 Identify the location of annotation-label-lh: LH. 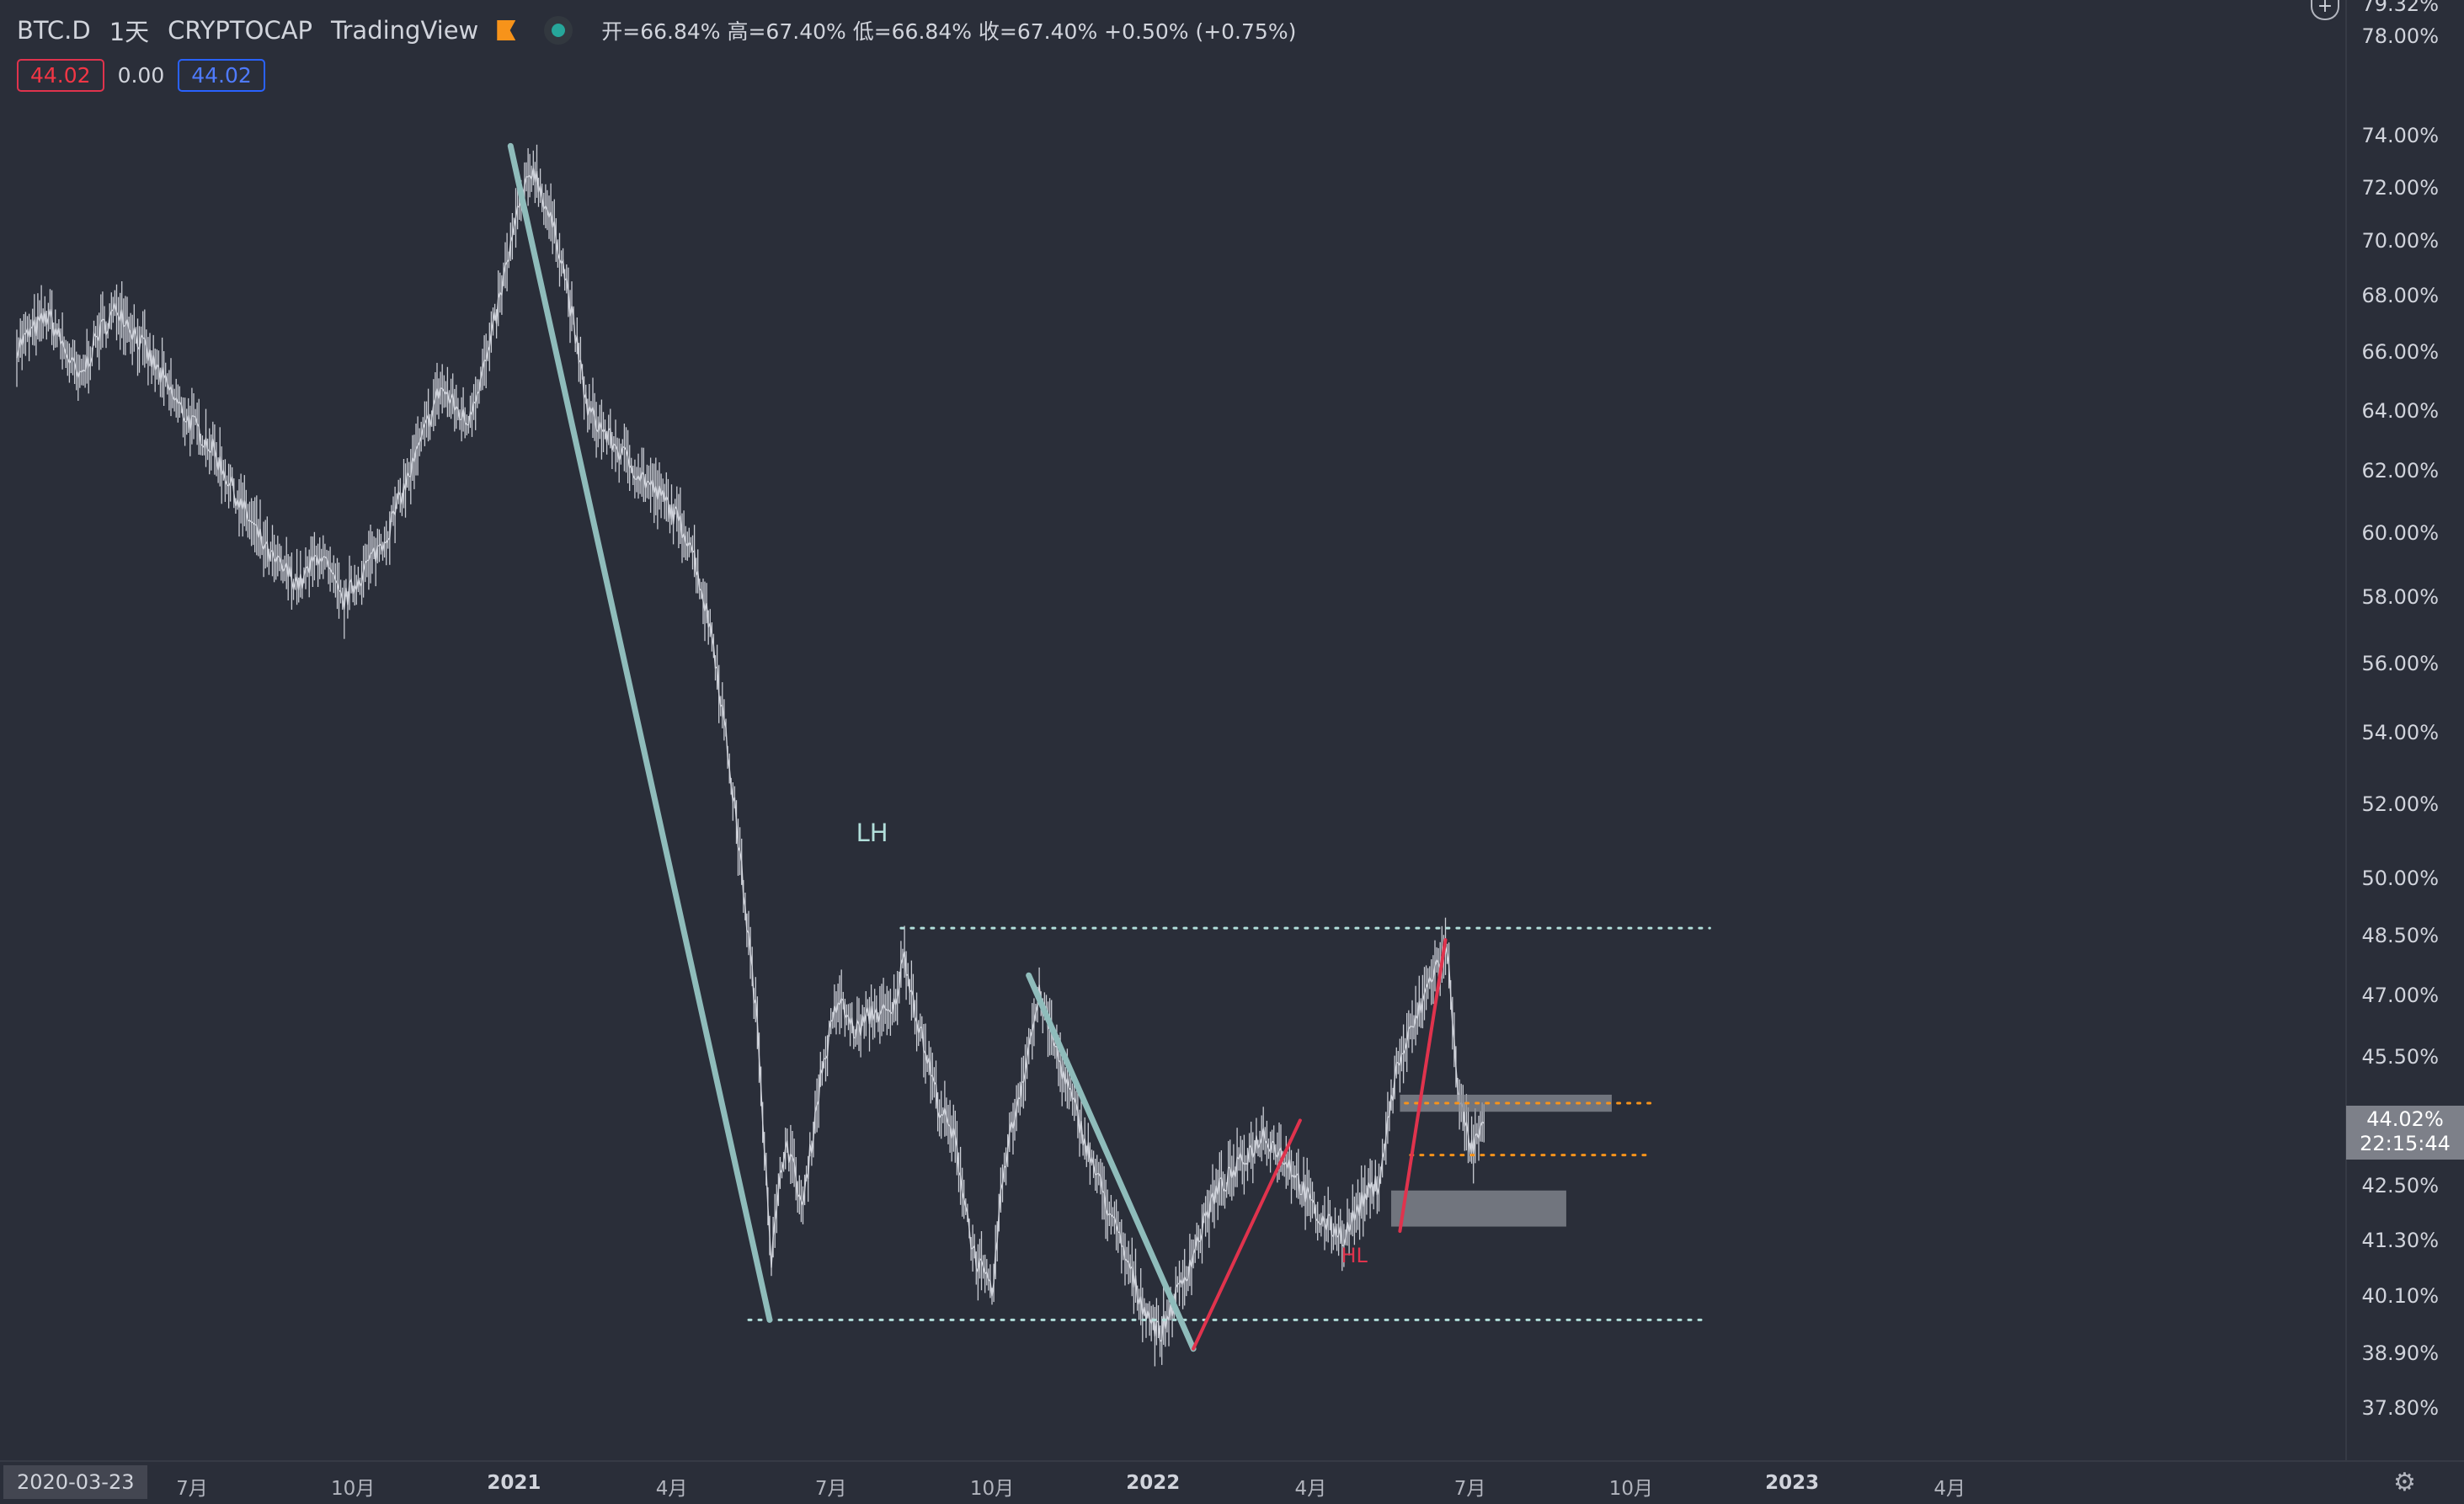
(872, 832).